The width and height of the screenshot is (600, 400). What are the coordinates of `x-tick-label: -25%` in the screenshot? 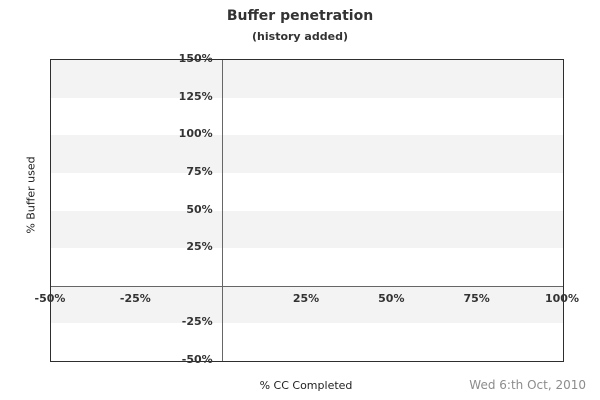 It's located at (135, 298).